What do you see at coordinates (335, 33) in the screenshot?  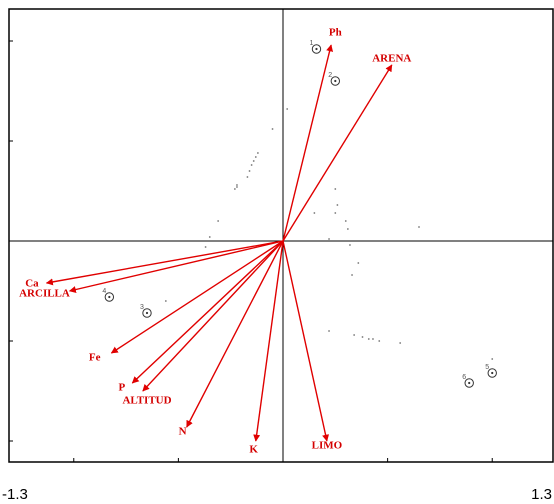 I see `vector-label-ph: Ph` at bounding box center [335, 33].